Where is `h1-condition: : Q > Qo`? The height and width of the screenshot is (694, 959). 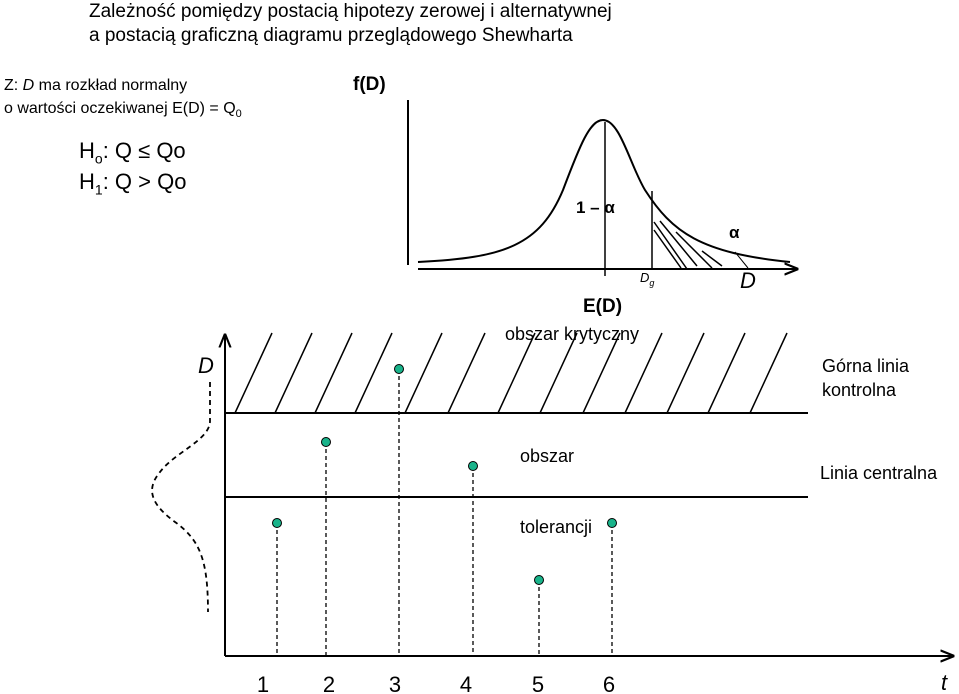 h1-condition: : Q > Qo is located at coordinates (144, 181).